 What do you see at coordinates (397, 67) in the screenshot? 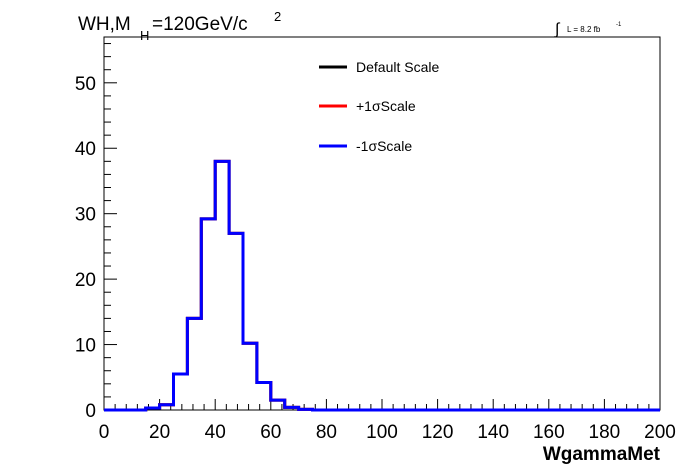
I see `legend-label-default-scale: Default Scale` at bounding box center [397, 67].